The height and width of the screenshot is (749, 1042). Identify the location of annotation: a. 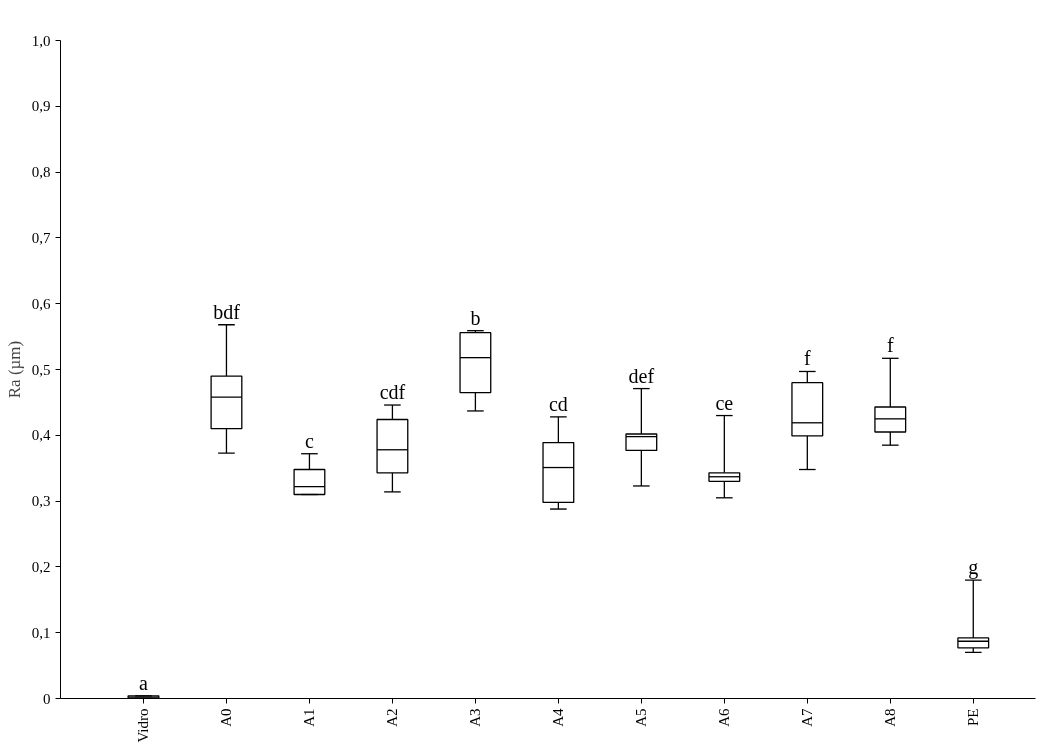
(144, 682).